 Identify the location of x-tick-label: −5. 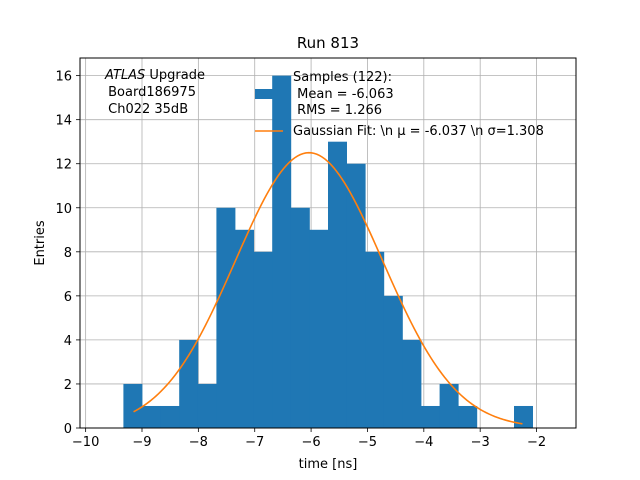
(367, 442).